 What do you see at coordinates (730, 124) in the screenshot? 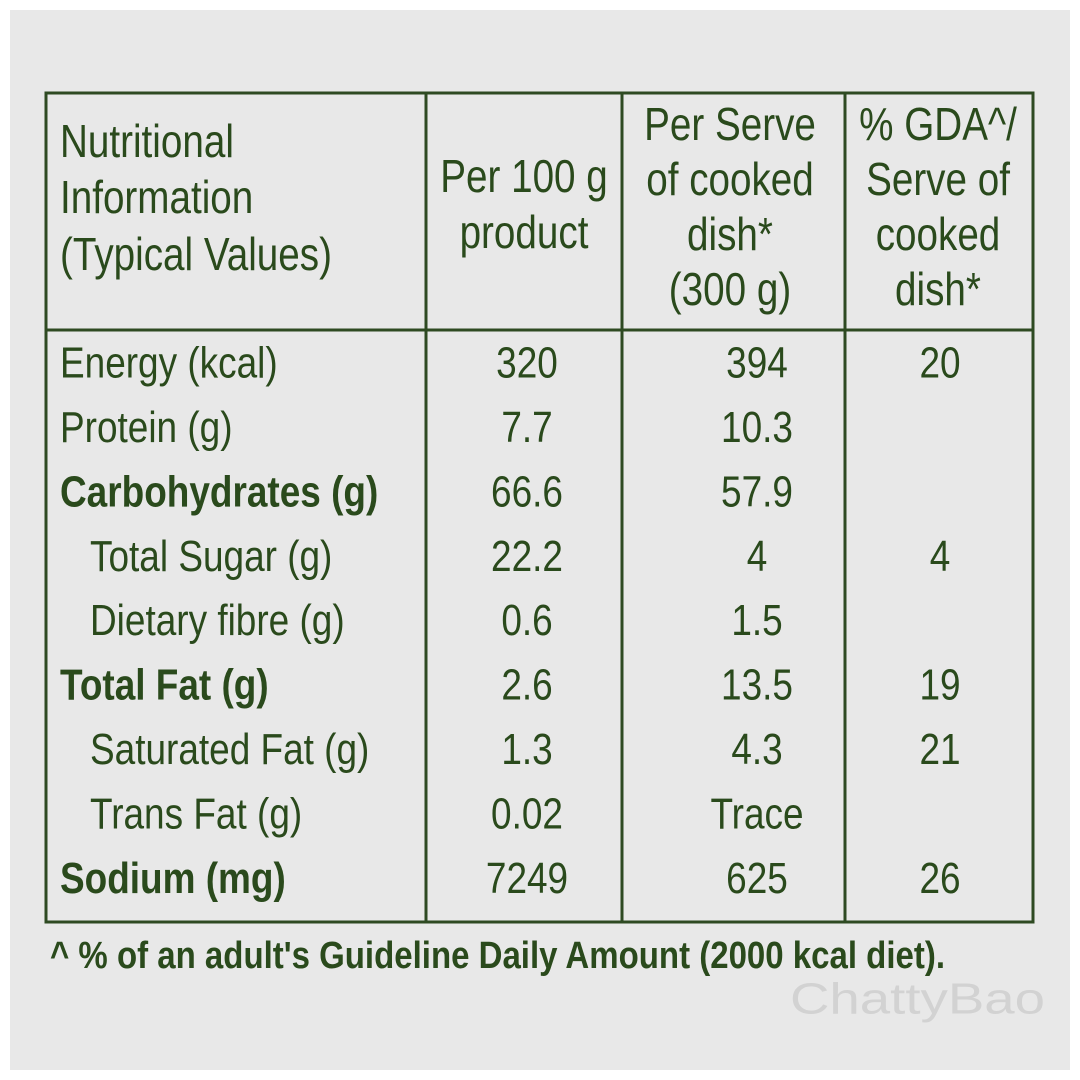
I see `header-text: Per Serve` at bounding box center [730, 124].